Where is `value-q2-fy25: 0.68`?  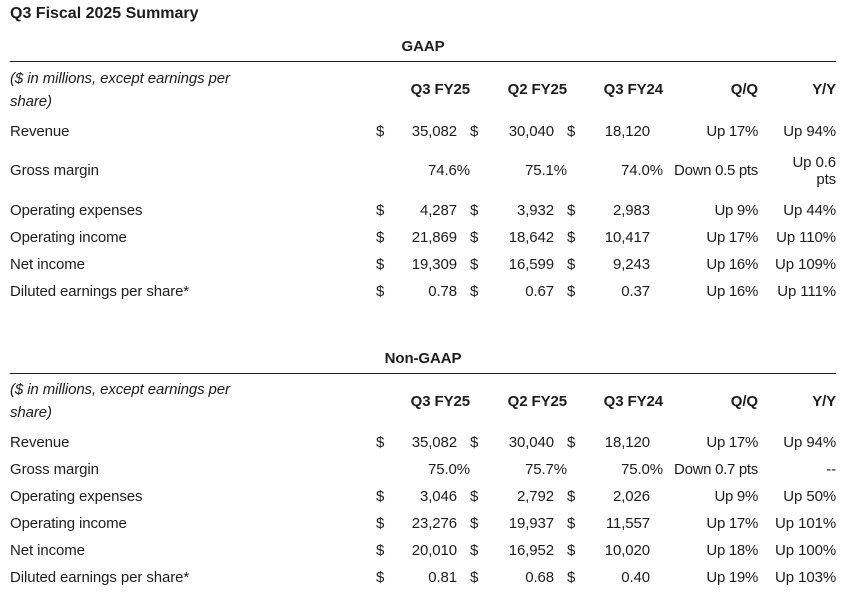 value-q2-fy25: 0.68 is located at coordinates (539, 577).